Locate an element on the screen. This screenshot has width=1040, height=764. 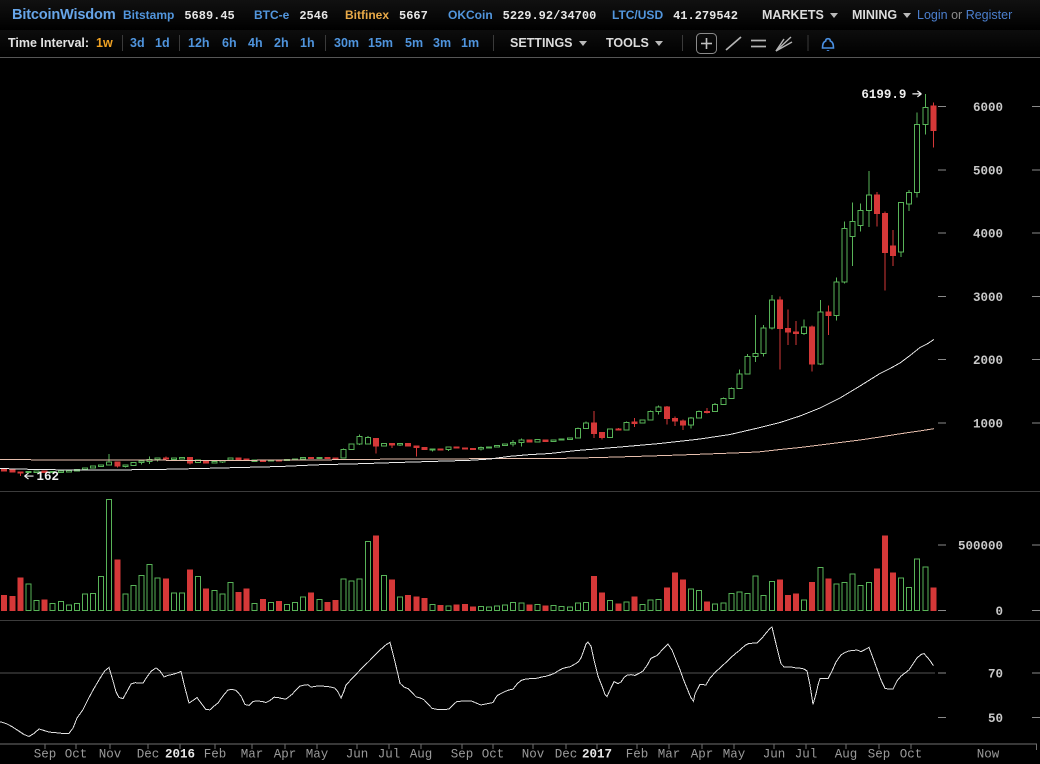
interval-4h: 4h is located at coordinates (255, 43).